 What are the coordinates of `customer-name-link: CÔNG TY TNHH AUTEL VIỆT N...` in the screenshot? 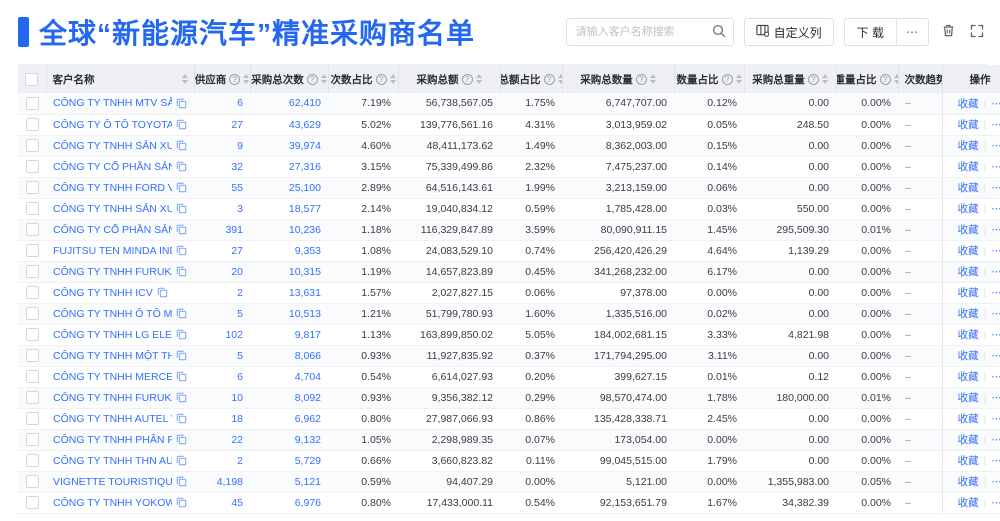 It's located at (112, 418).